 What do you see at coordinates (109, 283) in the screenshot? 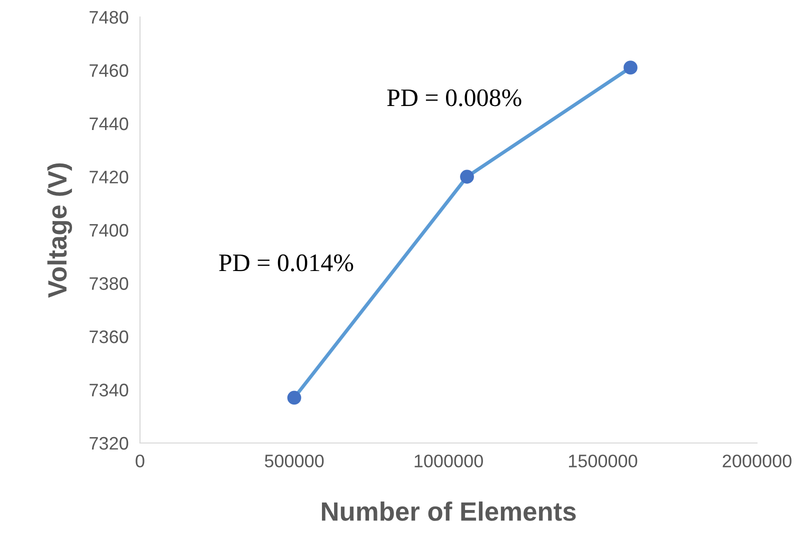
I see `y-tick-label: 7380` at bounding box center [109, 283].